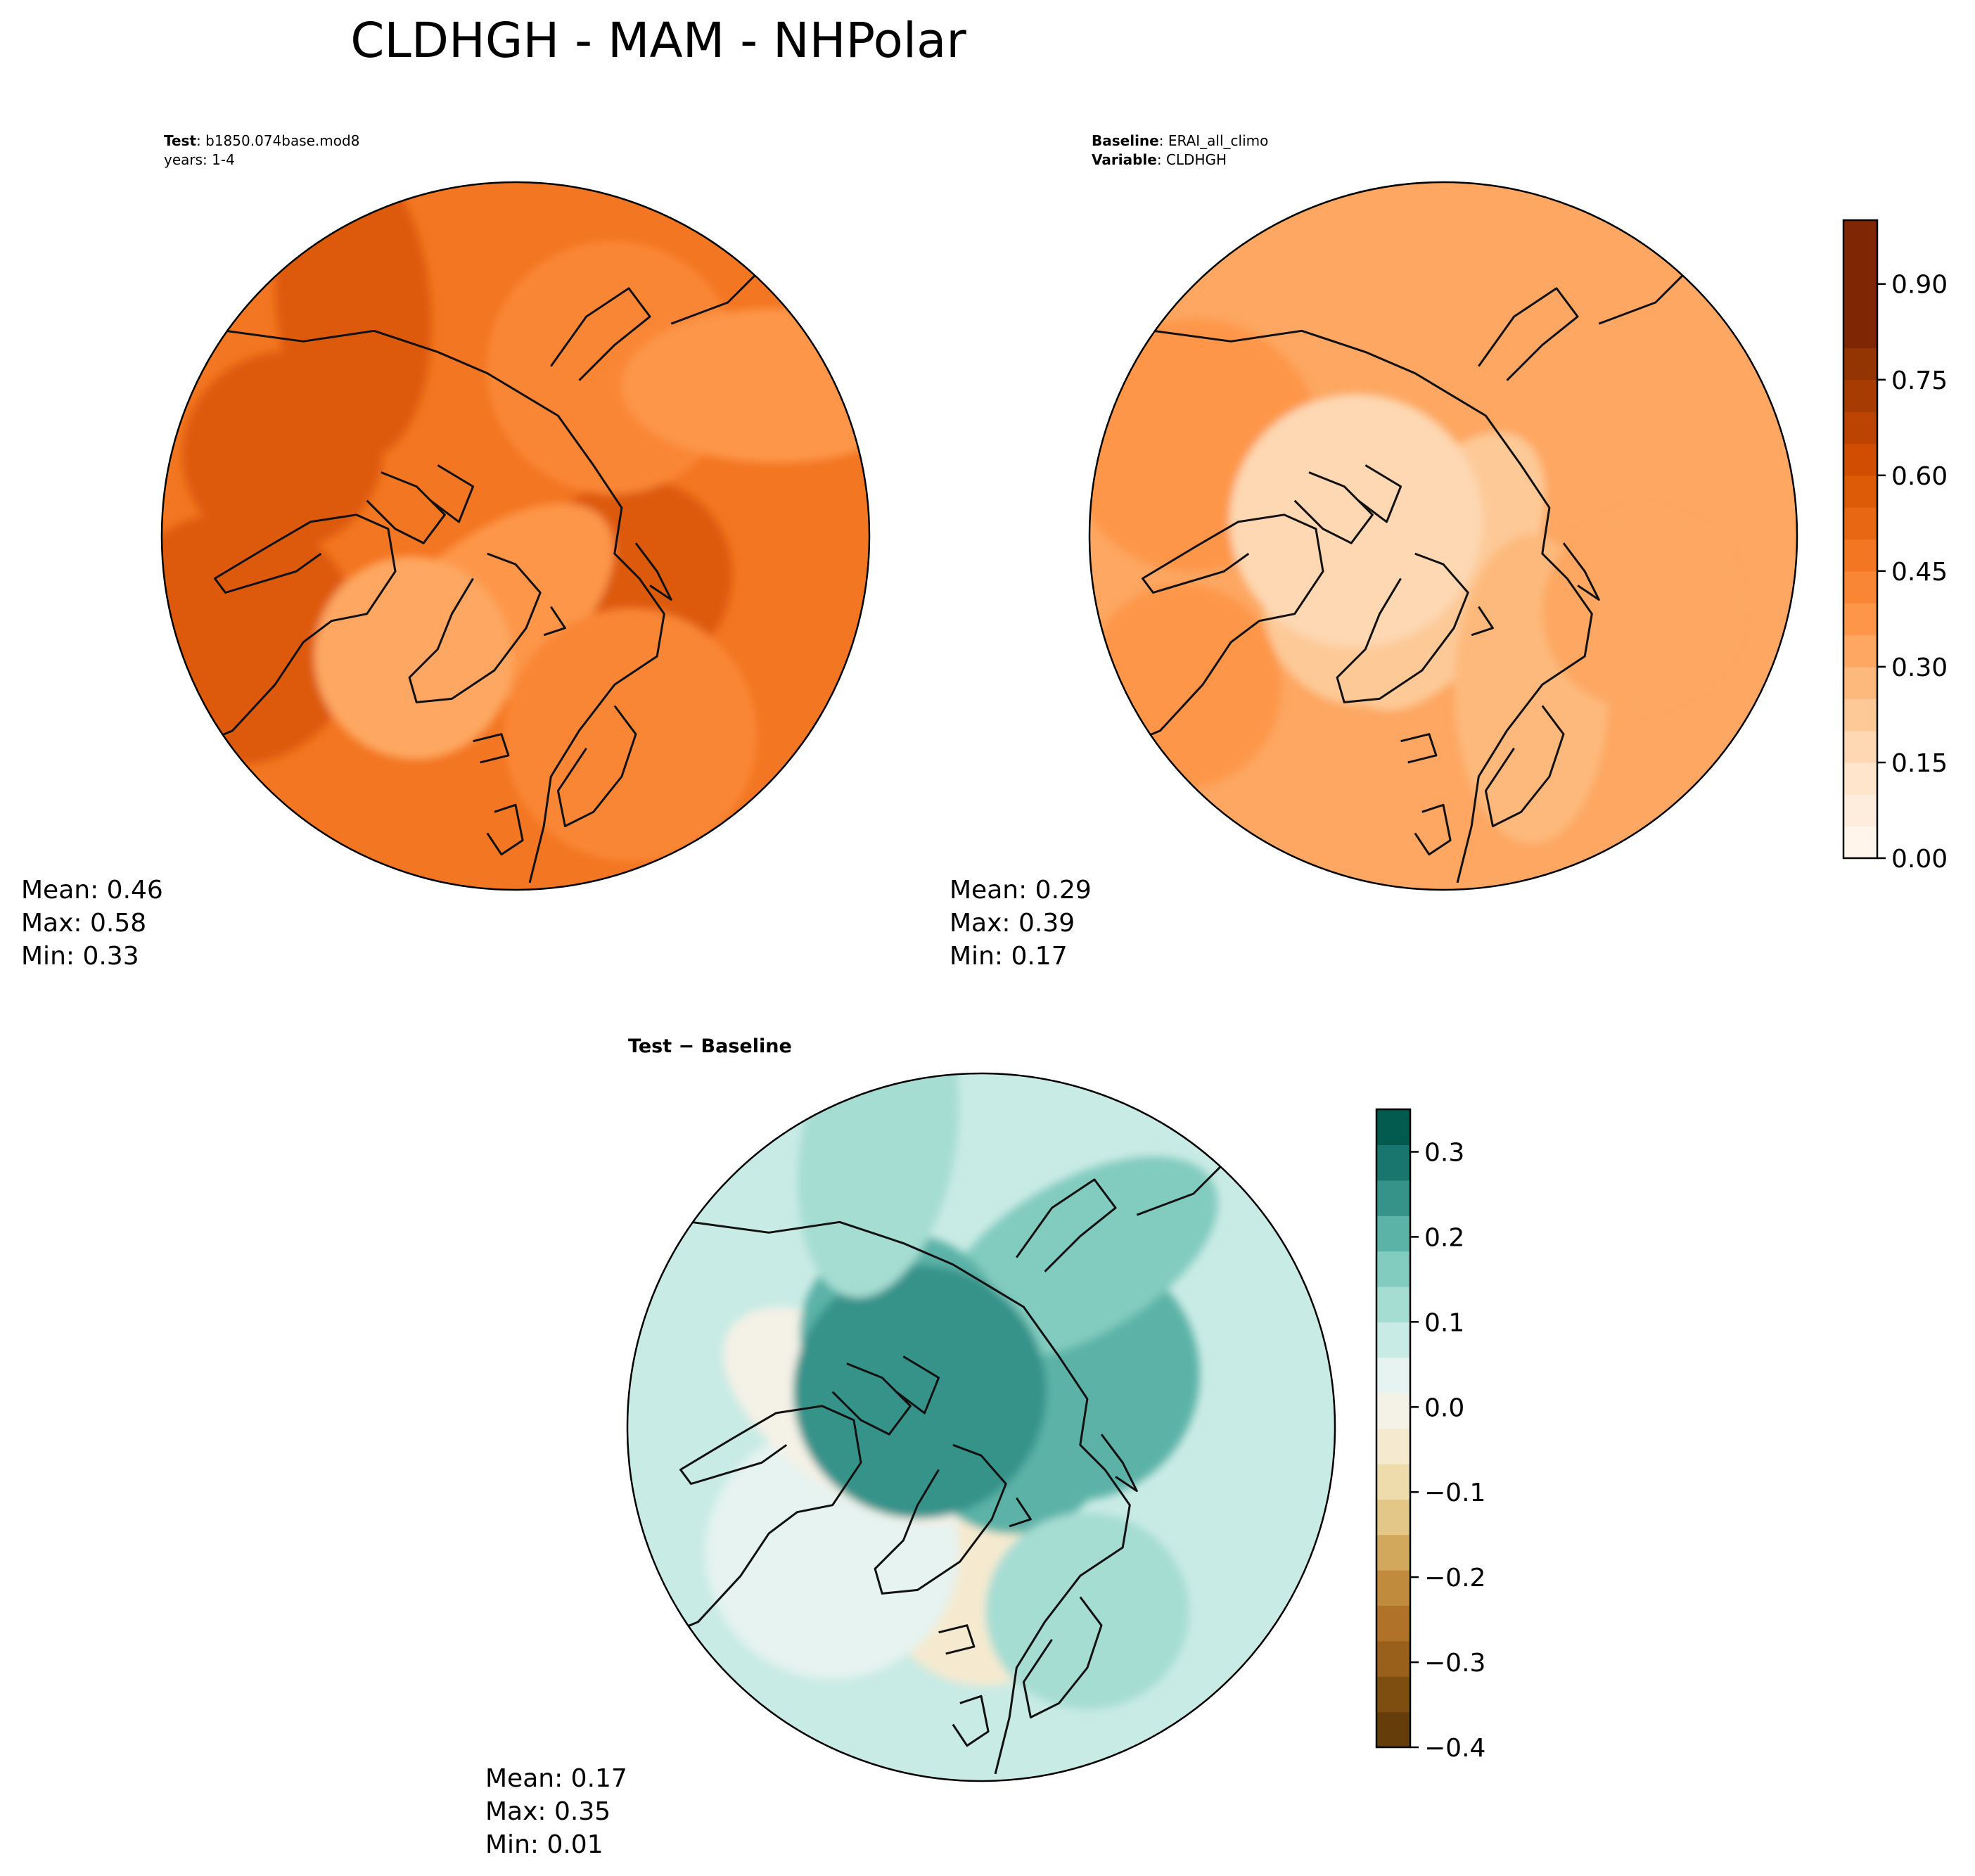  I want to click on top-colorbar-tick-label: 0.45, so click(1919, 572).